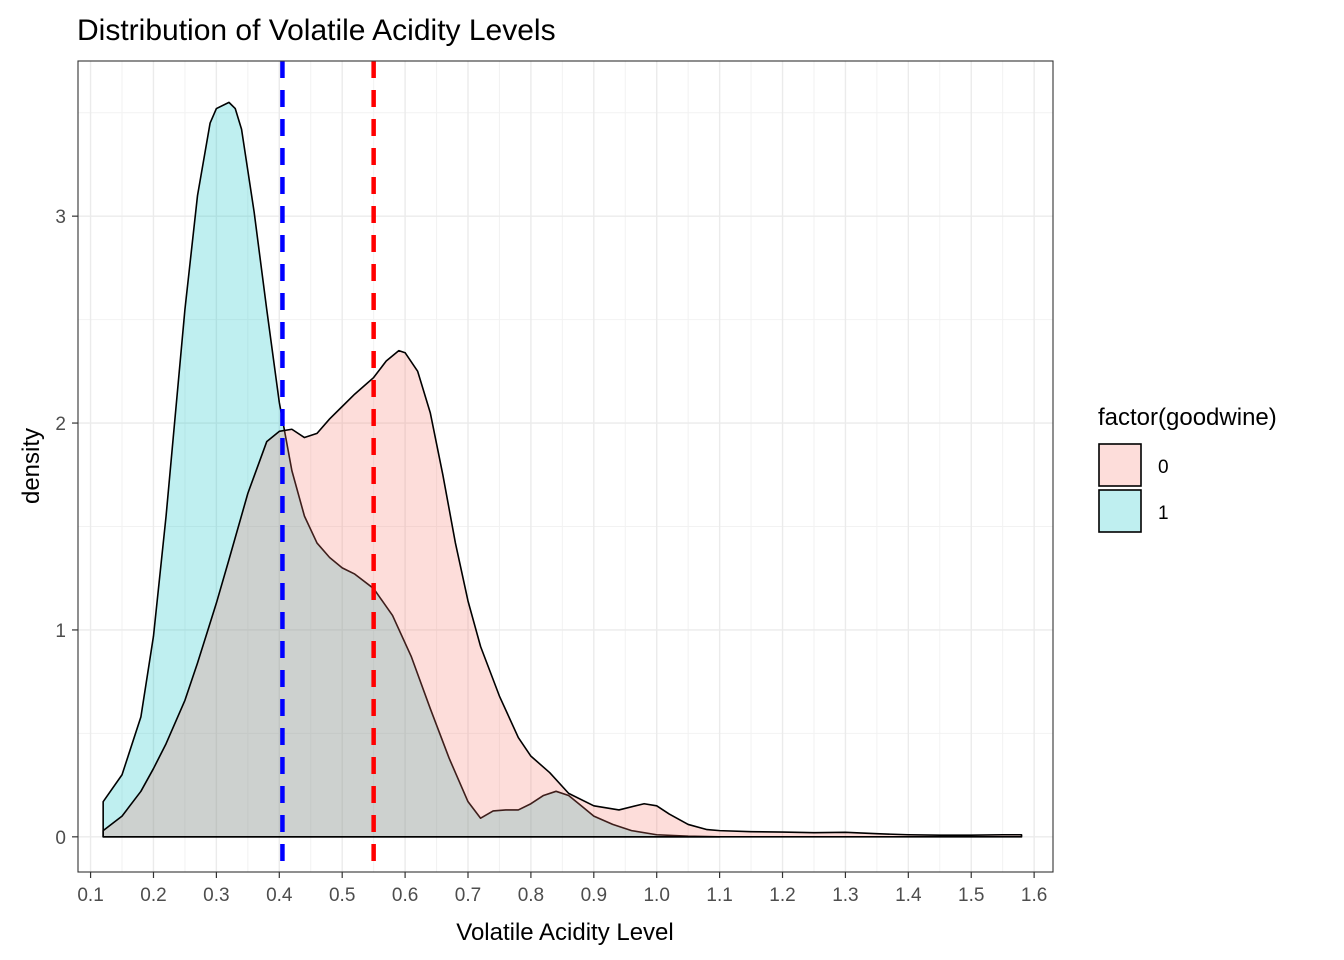 This screenshot has height=960, width=1344. What do you see at coordinates (656, 895) in the screenshot?
I see `x-tick-label: 1.0` at bounding box center [656, 895].